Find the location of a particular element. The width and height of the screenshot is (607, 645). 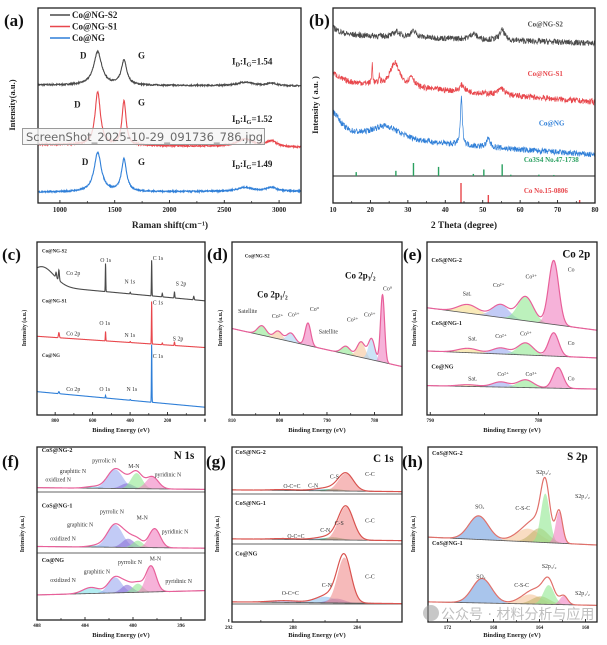

x-tick-label: 408 is located at coordinates (37, 626).